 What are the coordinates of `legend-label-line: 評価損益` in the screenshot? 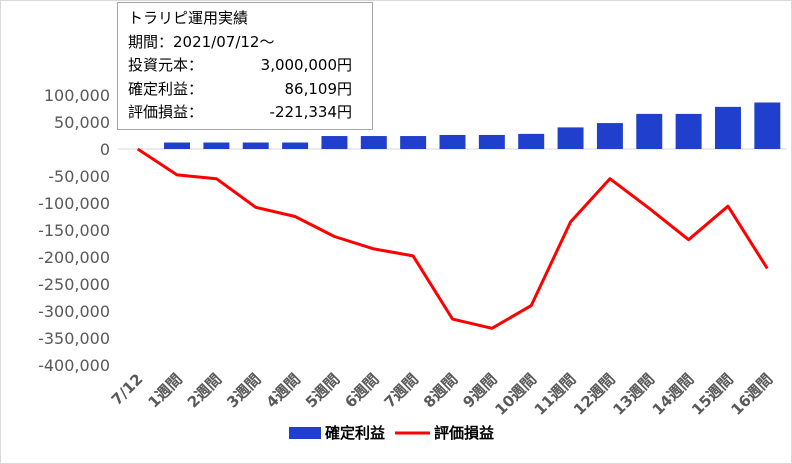 It's located at (464, 433).